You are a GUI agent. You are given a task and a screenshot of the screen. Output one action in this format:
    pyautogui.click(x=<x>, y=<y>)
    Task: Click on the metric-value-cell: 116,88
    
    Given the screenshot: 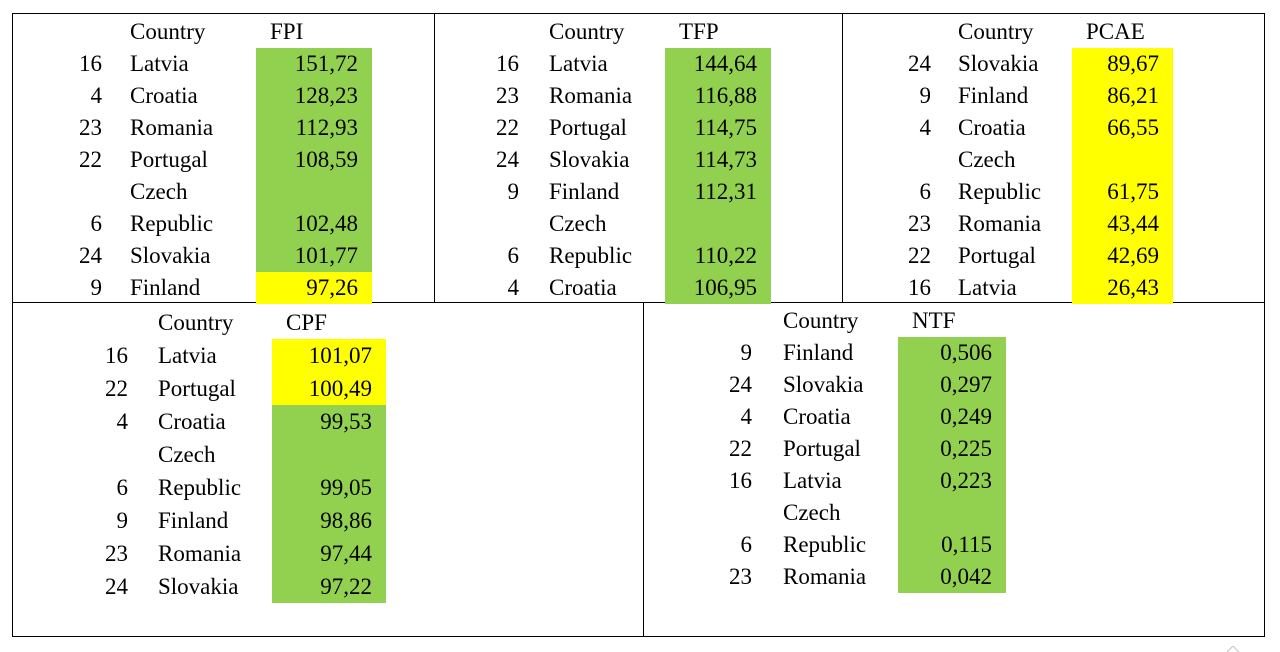 What is the action you would take?
    pyautogui.click(x=718, y=96)
    